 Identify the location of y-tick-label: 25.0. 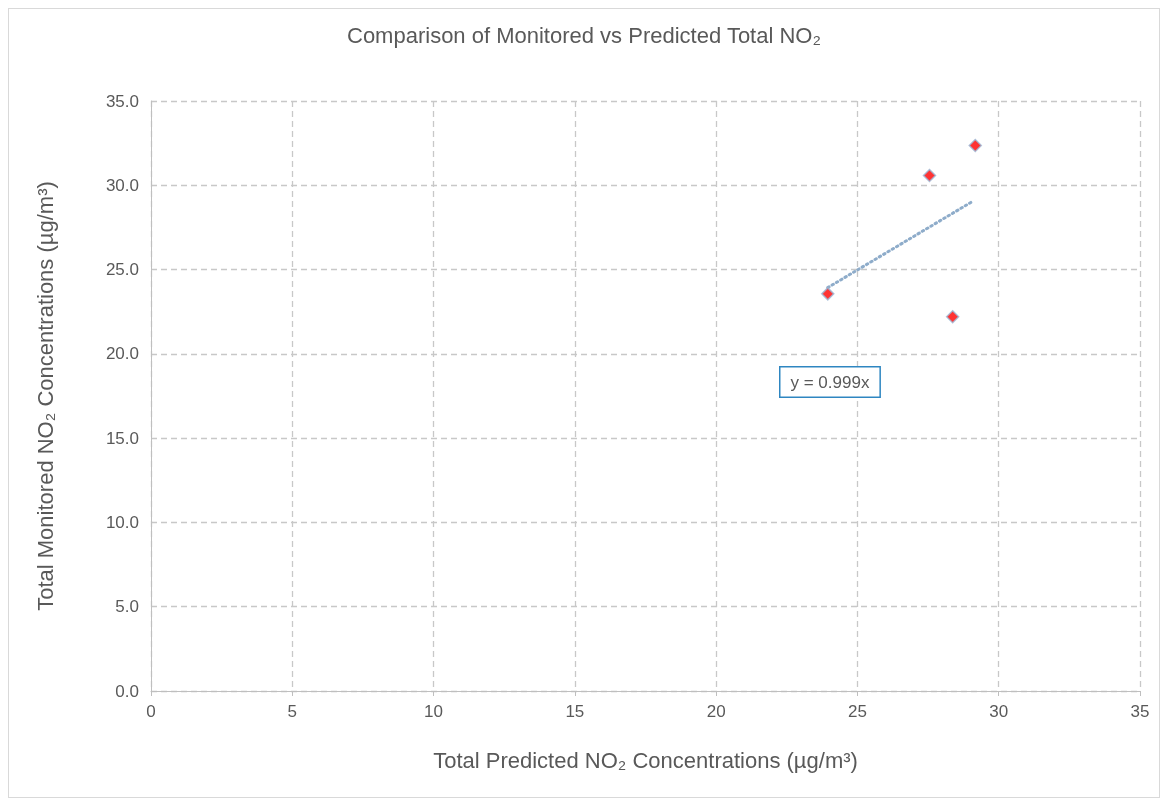
(122, 270).